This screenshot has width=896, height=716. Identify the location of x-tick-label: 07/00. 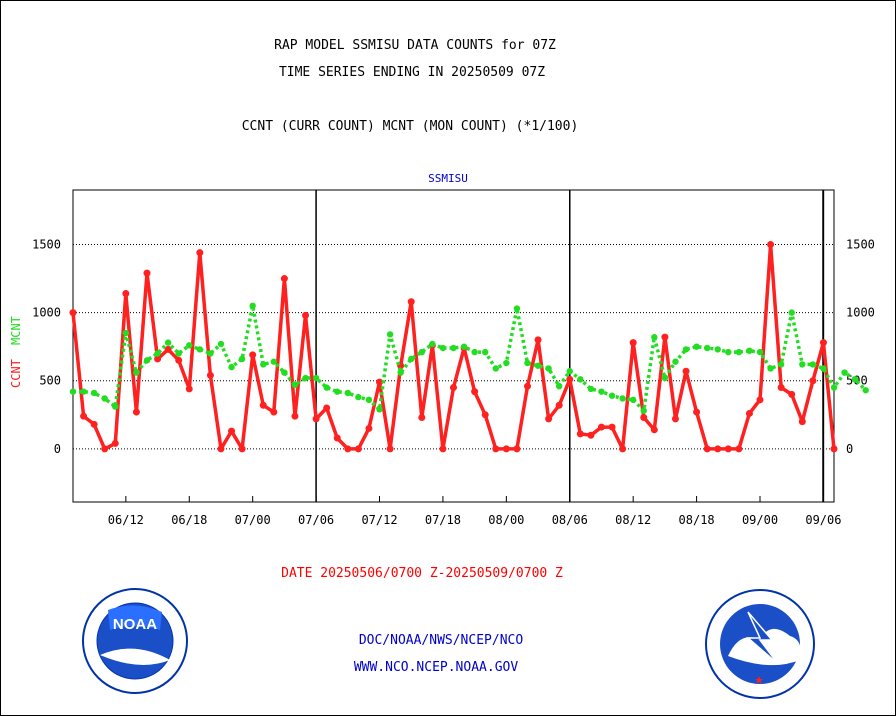
(253, 520).